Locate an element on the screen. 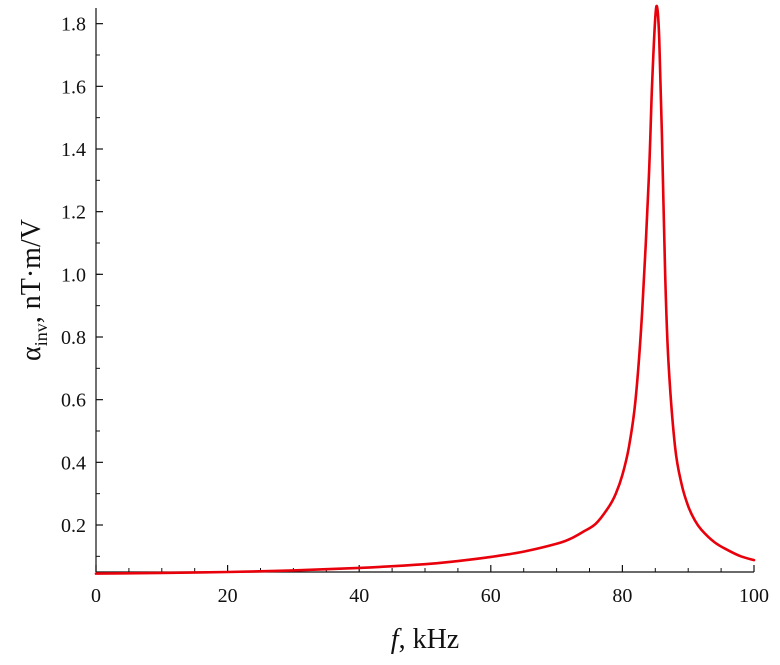 The height and width of the screenshot is (665, 780). y-tick-label: 1.2 is located at coordinates (73, 213).